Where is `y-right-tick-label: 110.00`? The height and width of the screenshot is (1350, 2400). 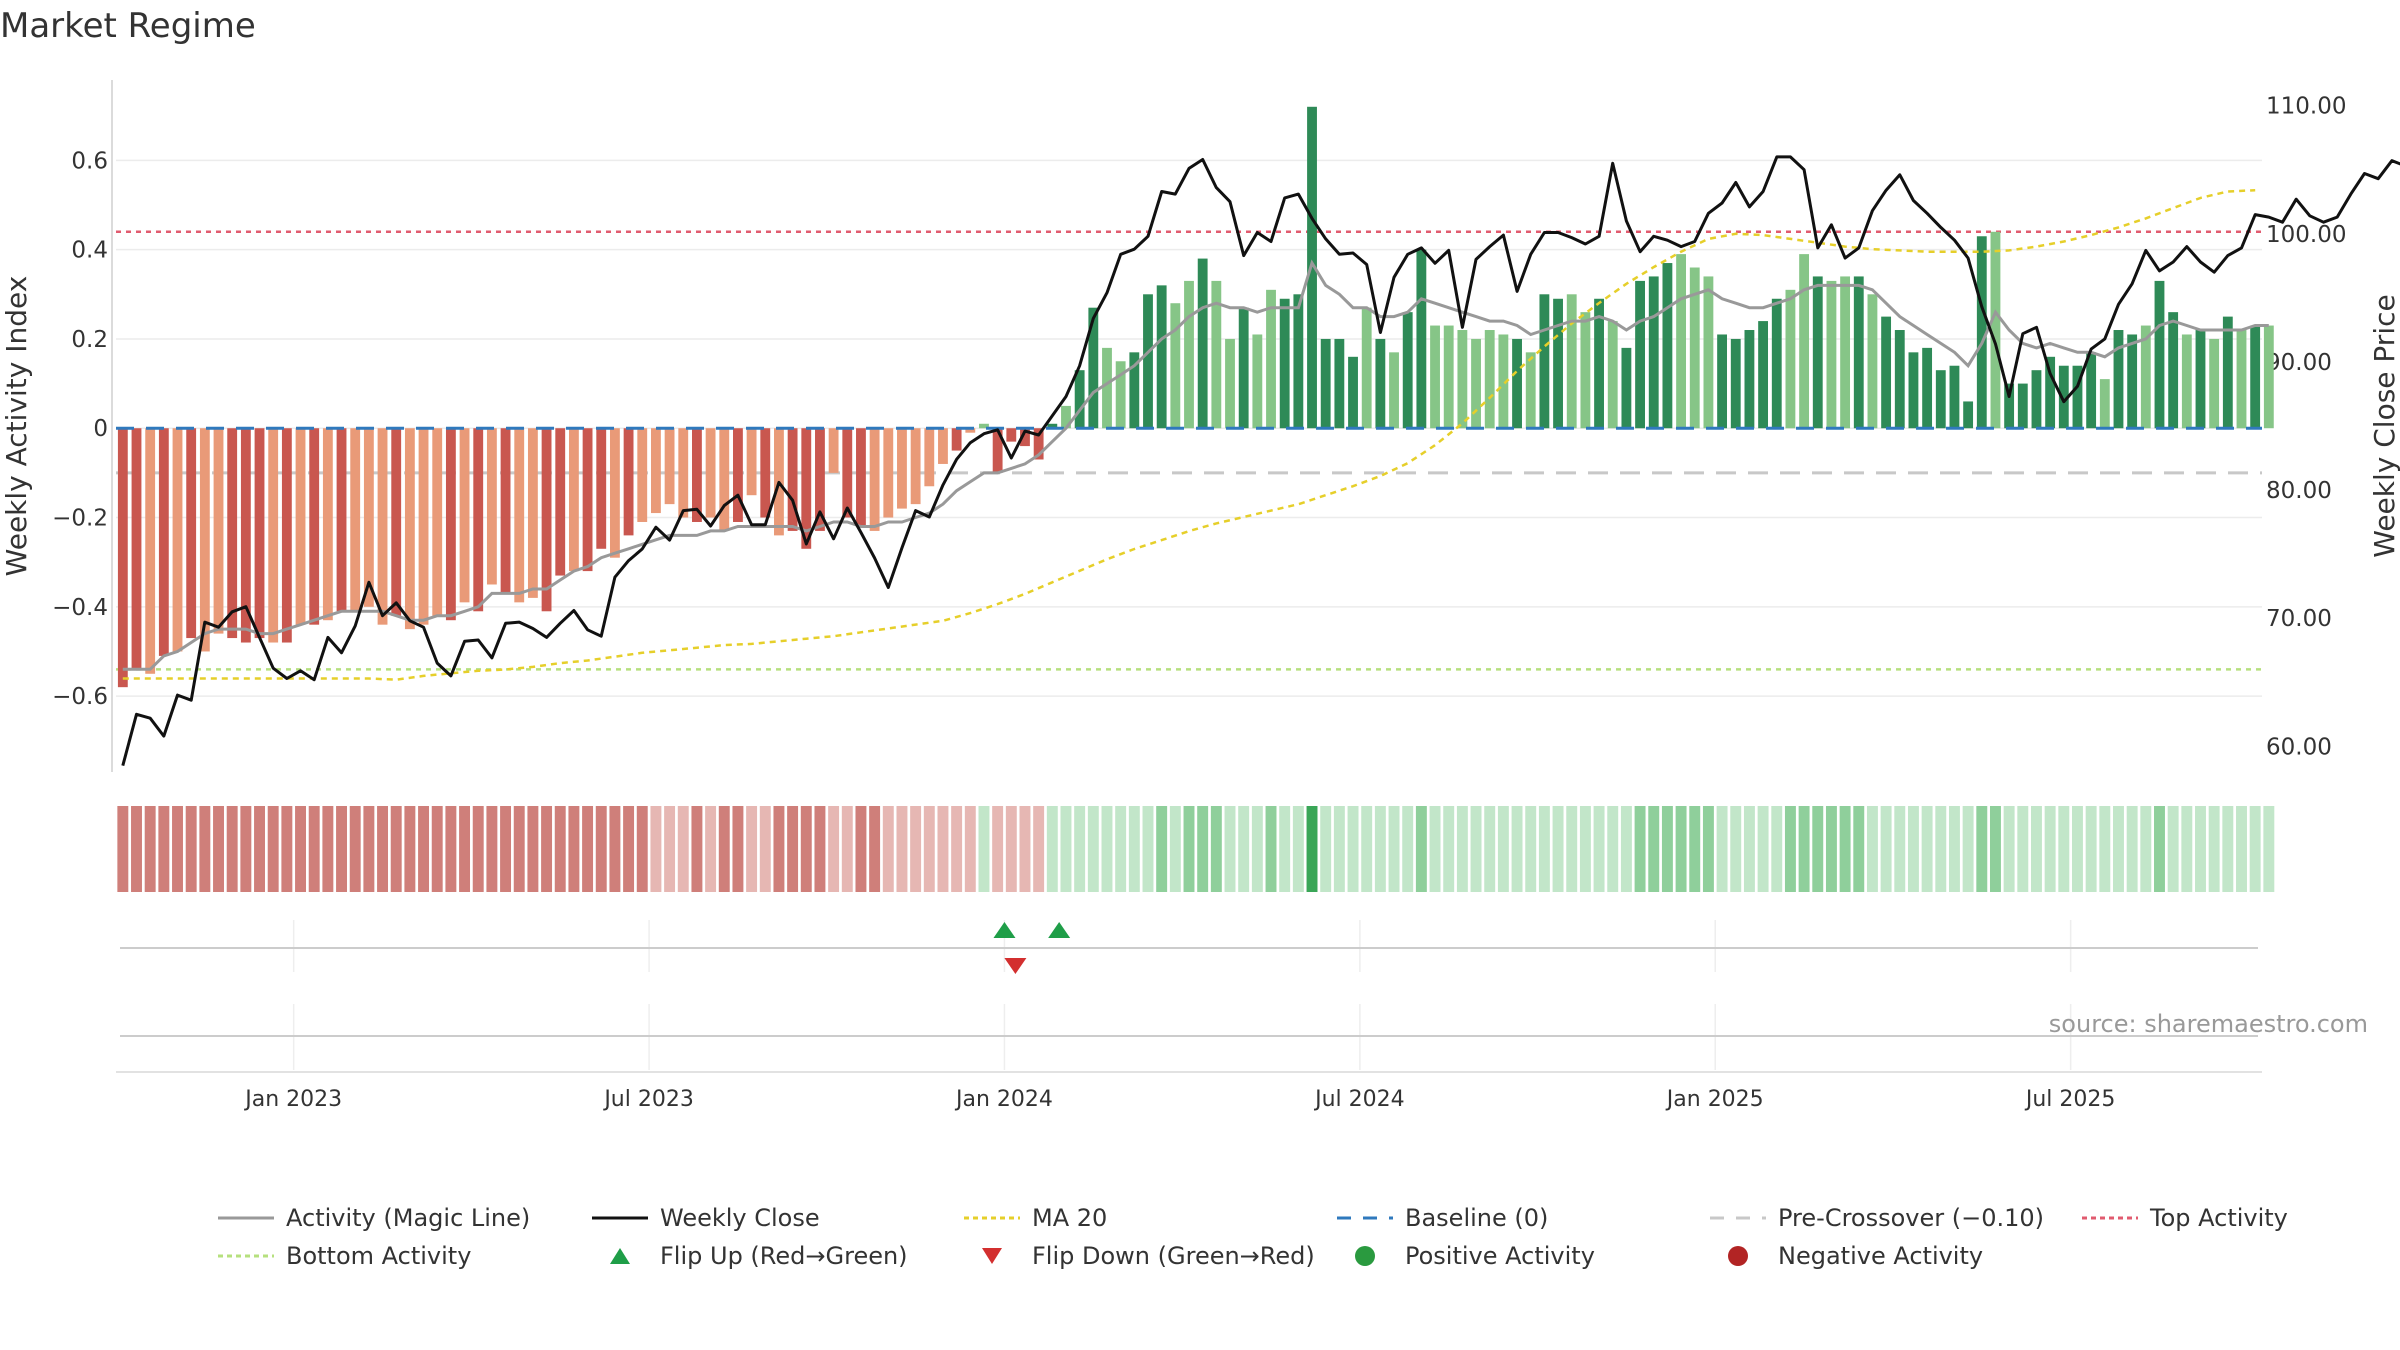
y-right-tick-label: 110.00 is located at coordinates (2306, 107).